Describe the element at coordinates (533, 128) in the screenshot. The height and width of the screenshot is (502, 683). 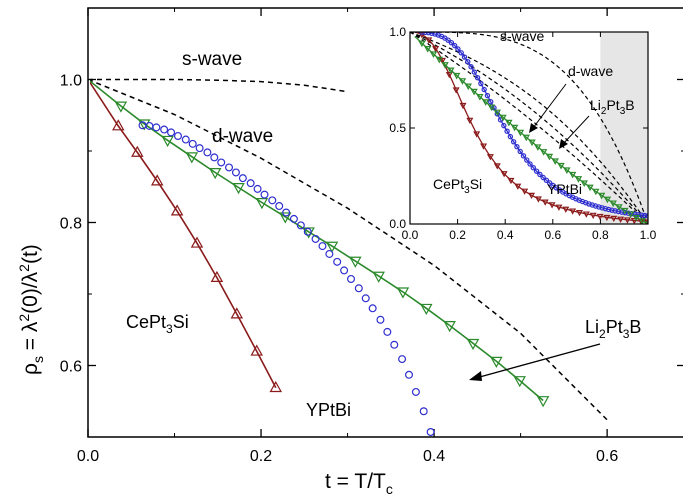
I see `inset-arrow-dwave-head` at that location.